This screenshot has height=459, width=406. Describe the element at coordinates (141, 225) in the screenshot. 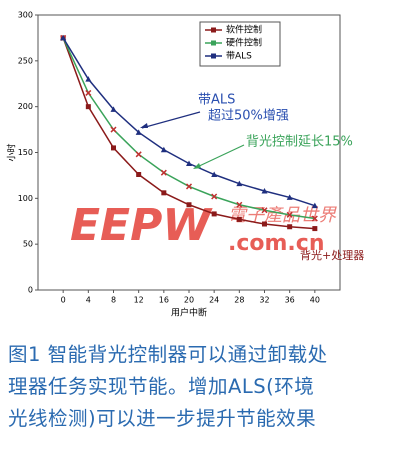

I see `watermark-logo: EEPW` at that location.